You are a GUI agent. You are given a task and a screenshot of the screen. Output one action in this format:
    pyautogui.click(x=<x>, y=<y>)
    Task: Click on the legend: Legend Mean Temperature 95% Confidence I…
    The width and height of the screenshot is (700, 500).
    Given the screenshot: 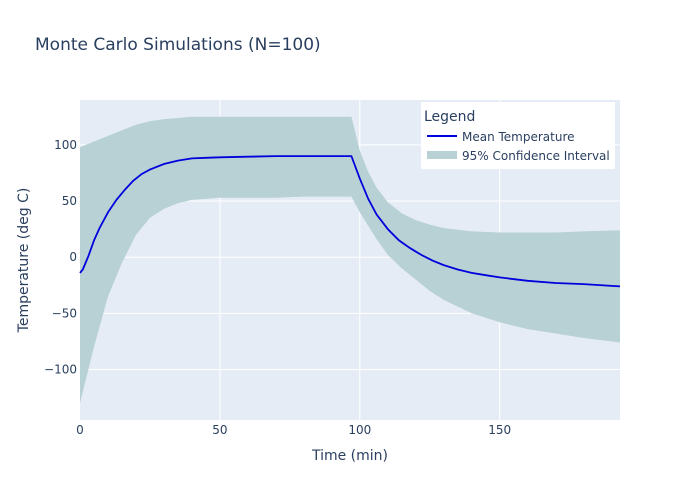 What is the action you would take?
    pyautogui.click(x=518, y=135)
    